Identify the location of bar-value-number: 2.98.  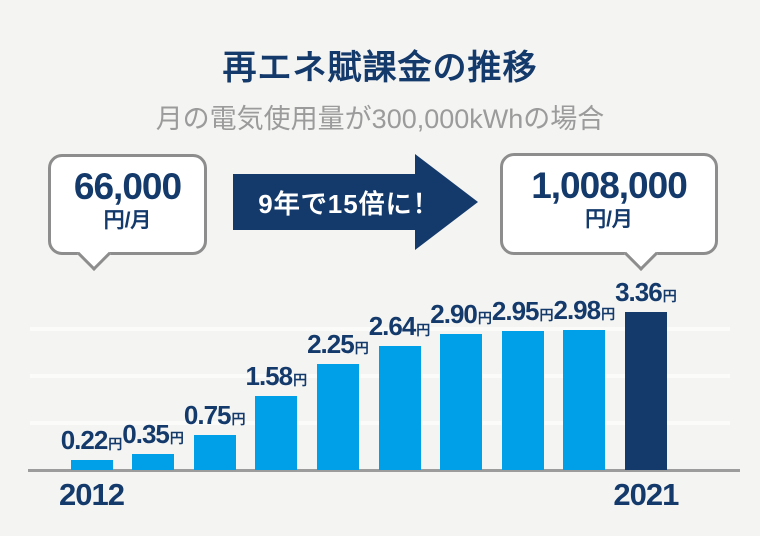
(577, 309).